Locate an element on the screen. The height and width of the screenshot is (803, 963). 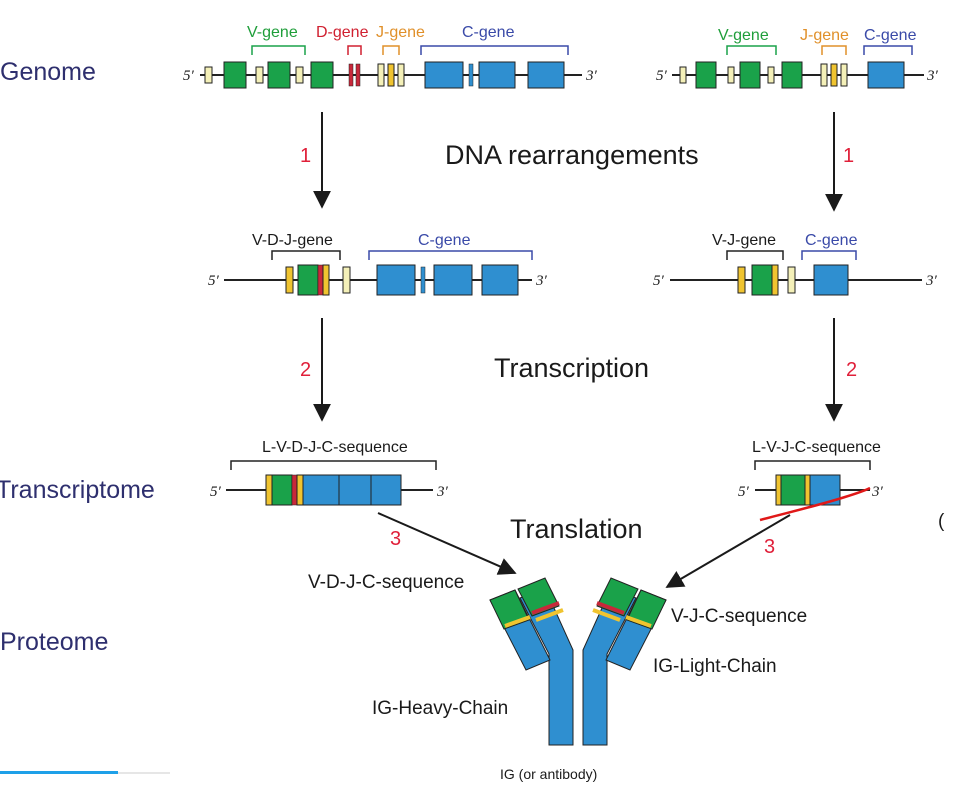
lvdjc-sequence-label: L-V-D-J-C-sequence is located at coordinates (335, 447).